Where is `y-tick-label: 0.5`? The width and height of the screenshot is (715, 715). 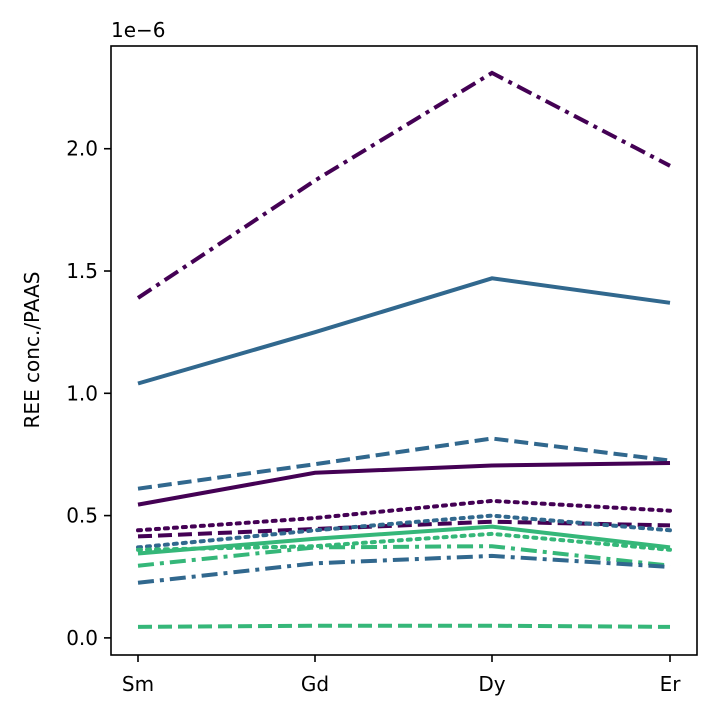 y-tick-label: 0.5 is located at coordinates (82, 516).